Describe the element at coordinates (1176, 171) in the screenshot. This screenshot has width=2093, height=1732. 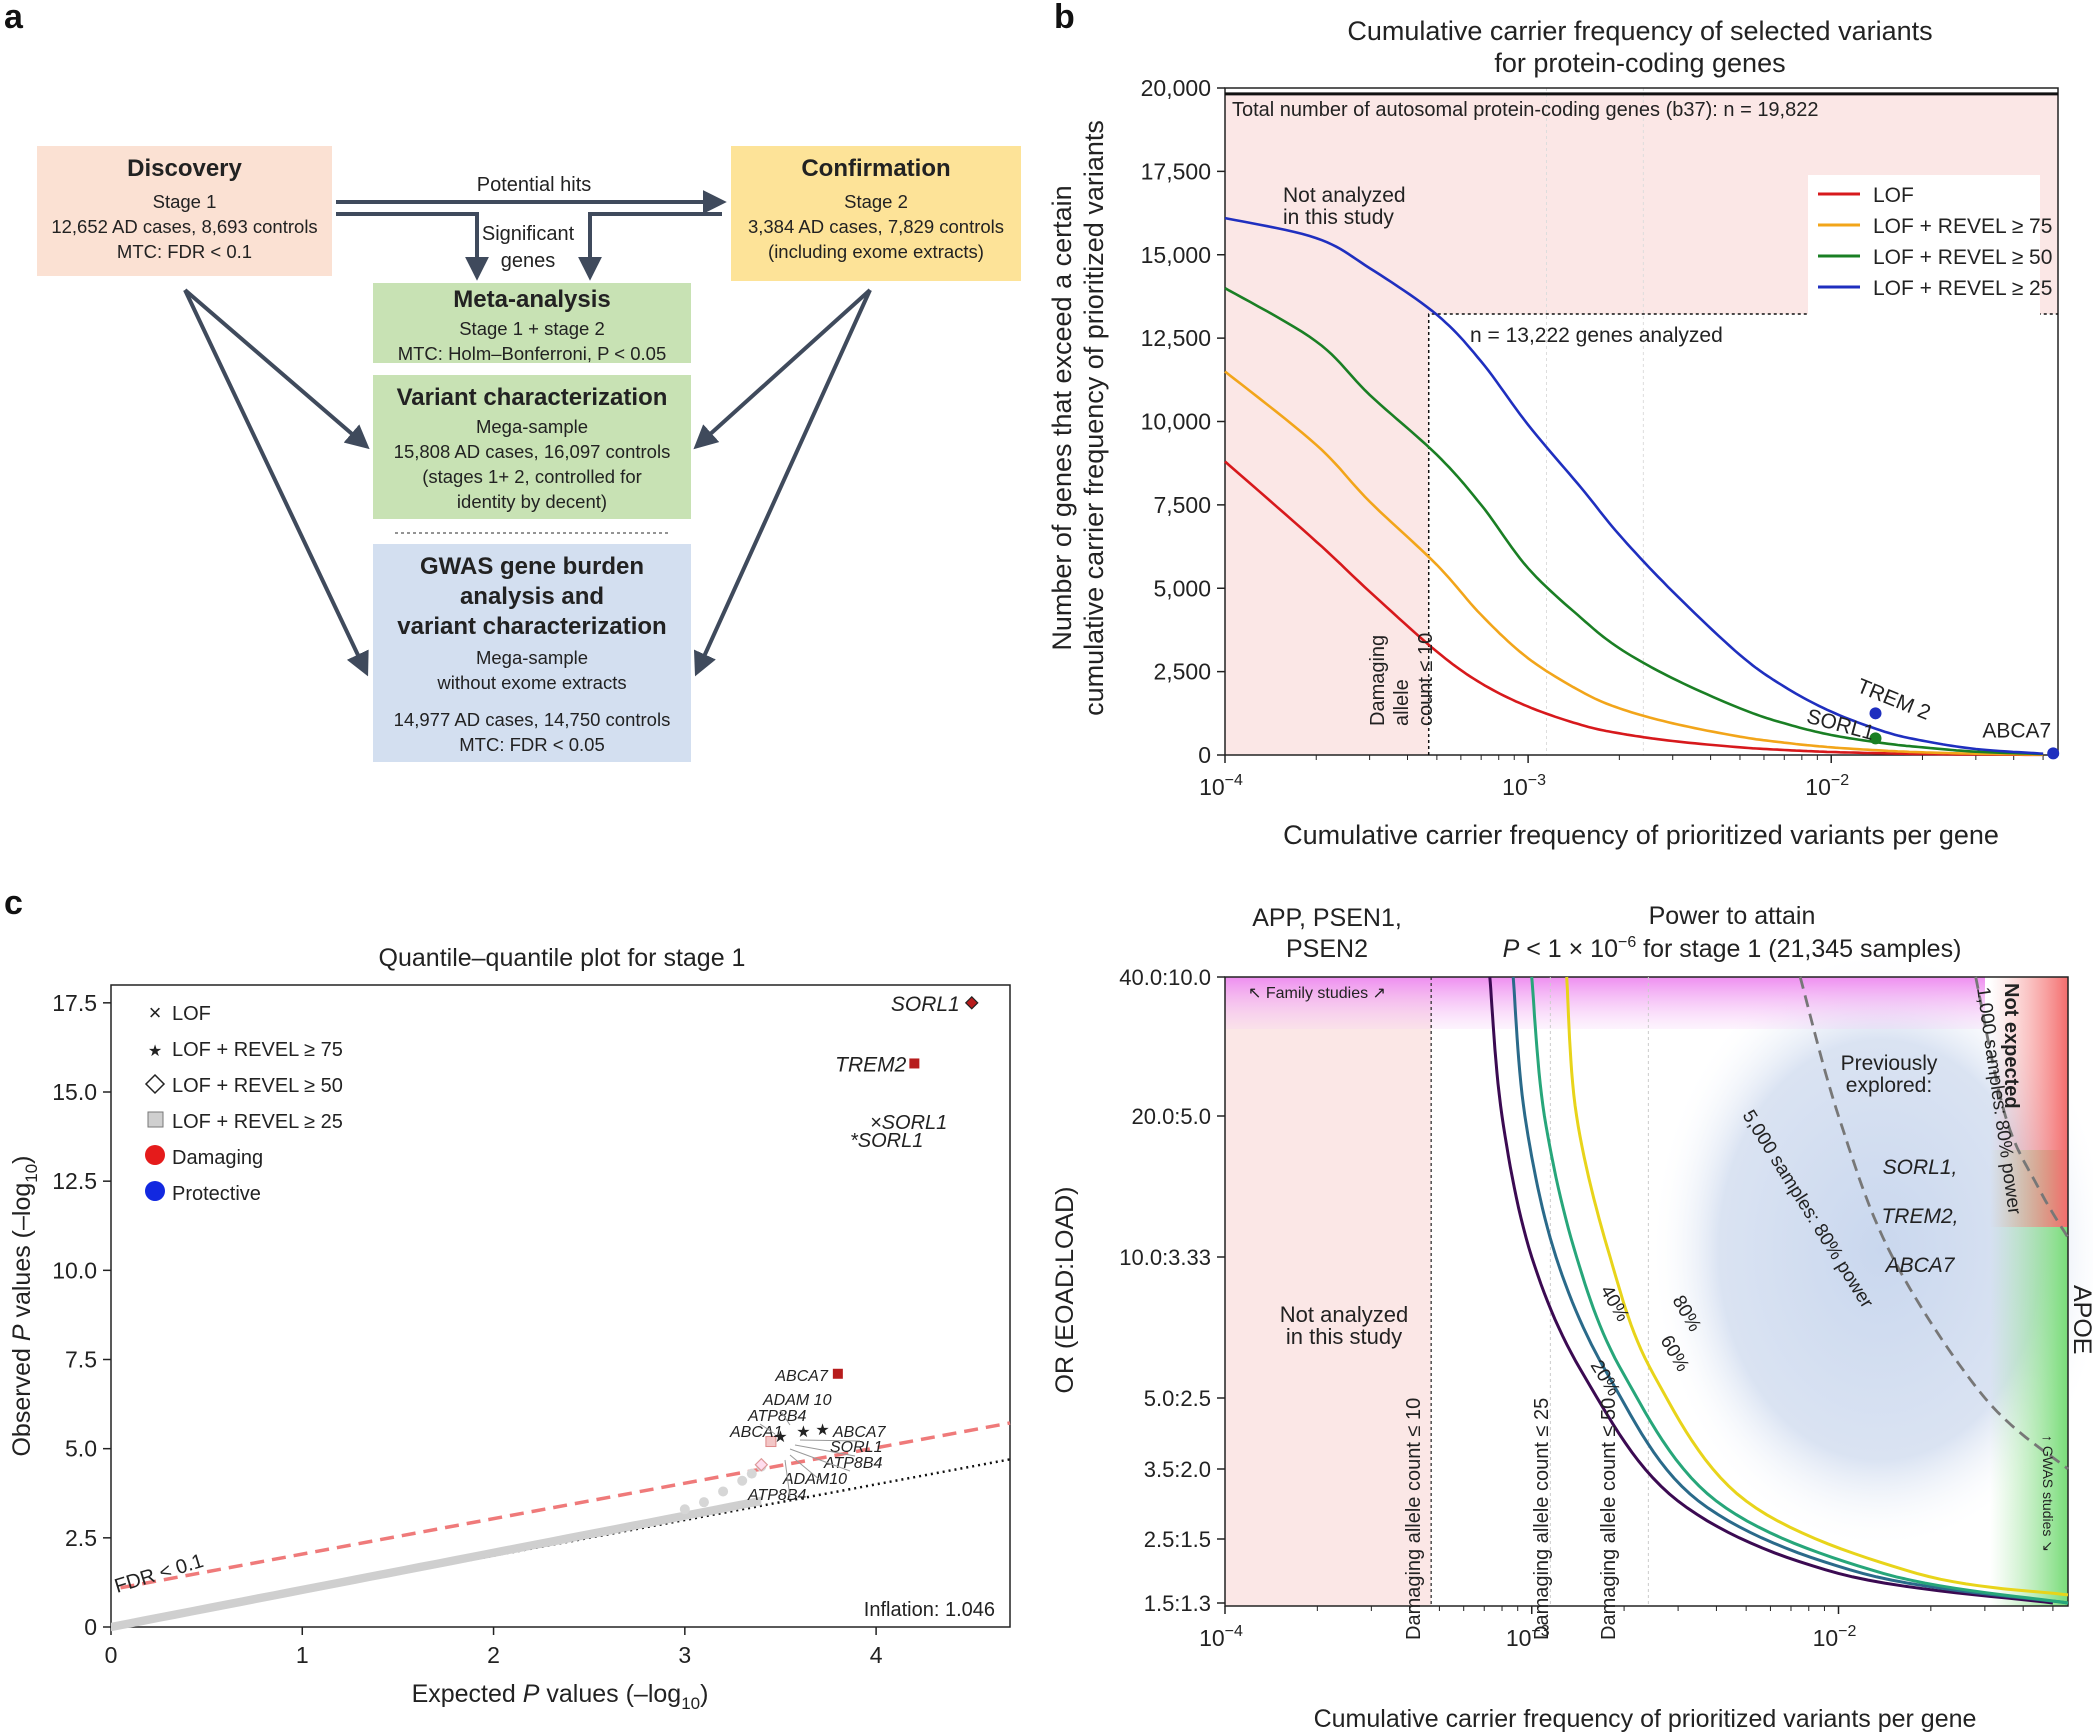
I see `y-tick-label: 17,500` at that location.